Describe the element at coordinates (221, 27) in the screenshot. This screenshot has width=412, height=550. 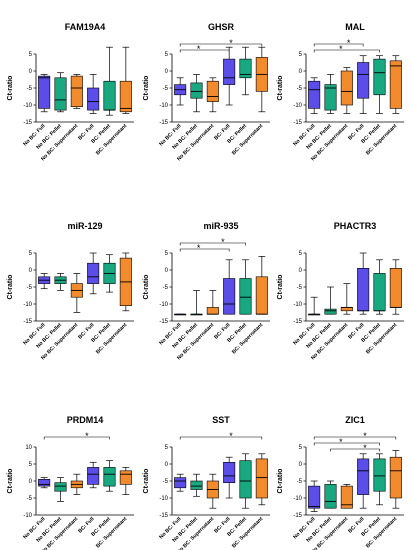
I see `panel-title: GHSR` at that location.